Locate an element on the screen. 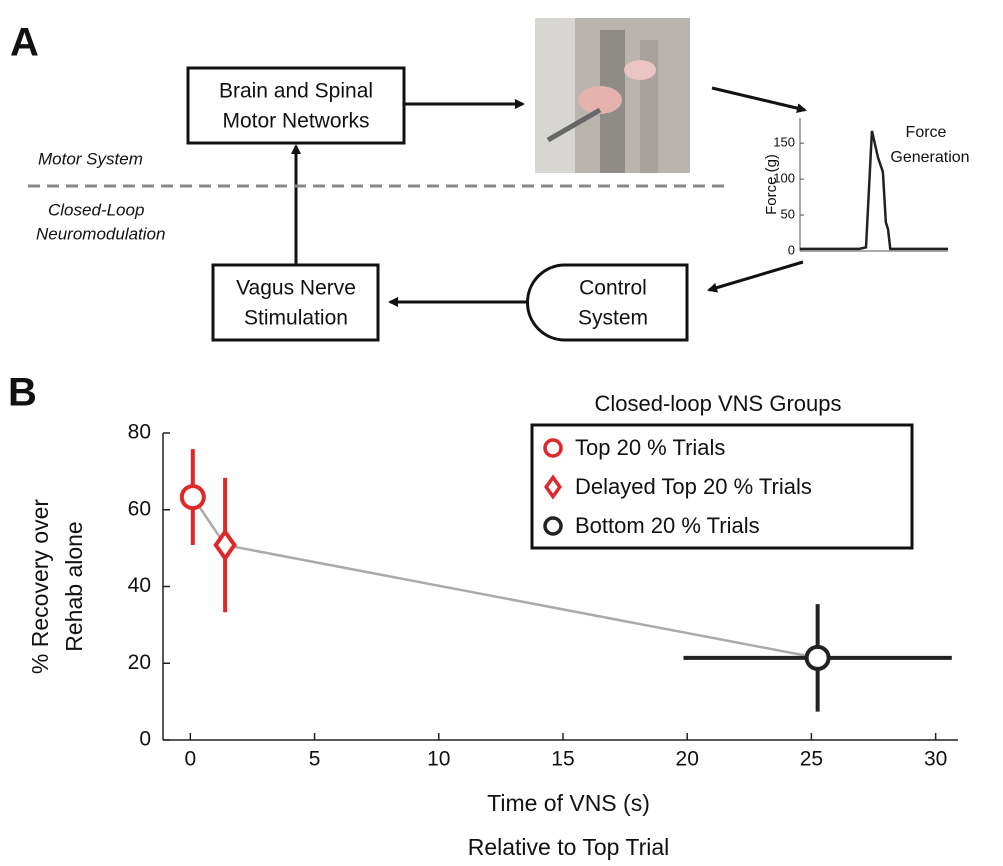 This screenshot has height=866, width=1003. legend-box is located at coordinates (722, 486).